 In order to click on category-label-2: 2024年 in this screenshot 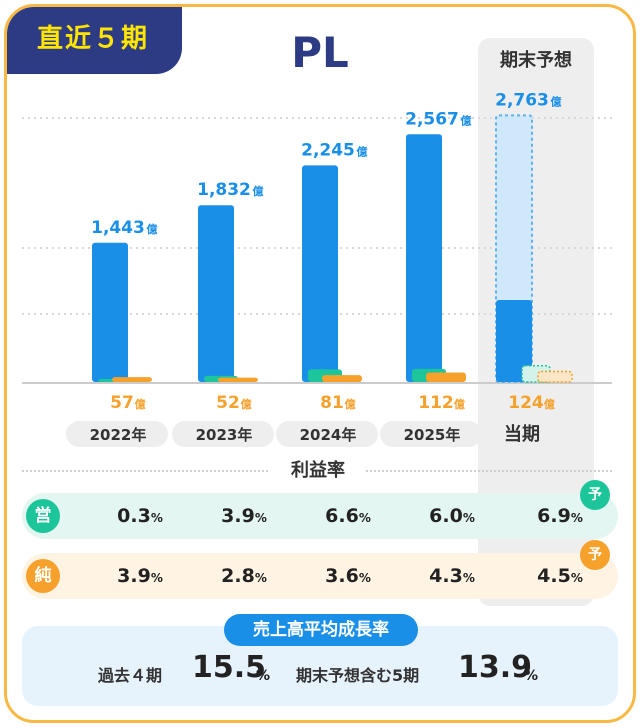, I will do `click(328, 435)`.